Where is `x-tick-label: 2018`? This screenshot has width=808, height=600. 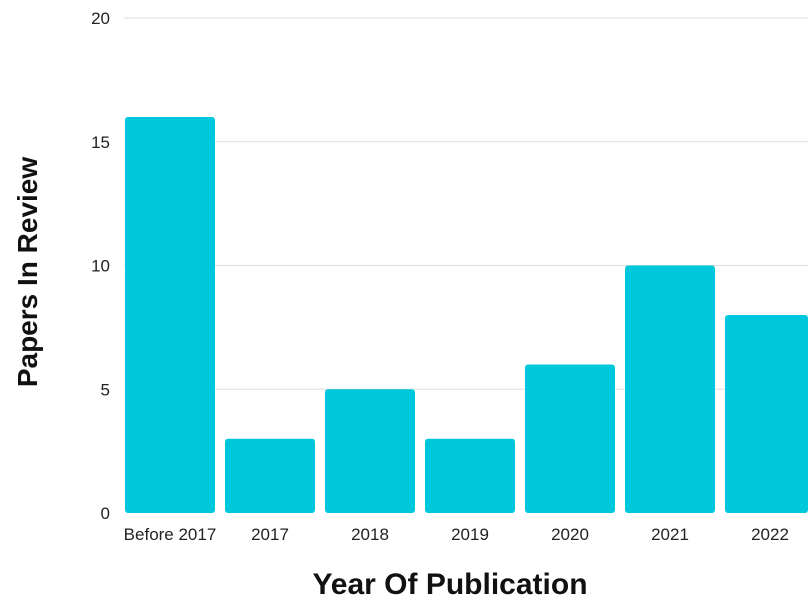 x-tick-label: 2018 is located at coordinates (370, 534).